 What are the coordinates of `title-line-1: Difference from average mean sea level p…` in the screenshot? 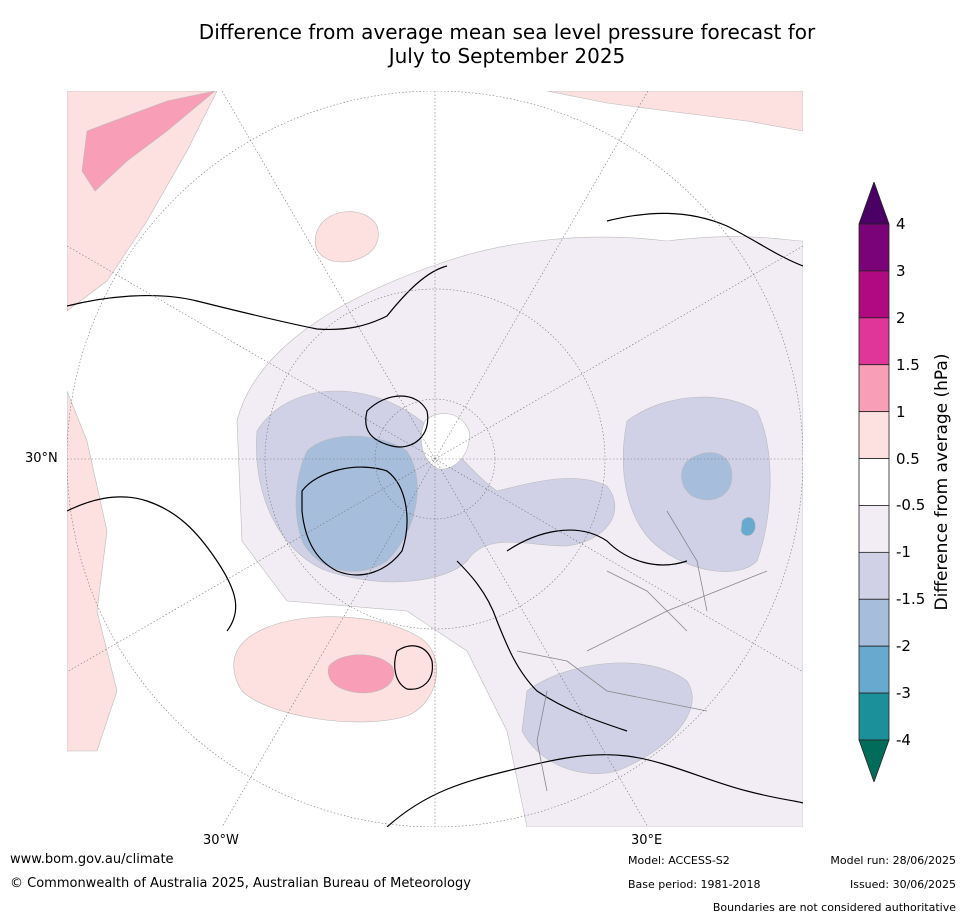 It's located at (507, 32).